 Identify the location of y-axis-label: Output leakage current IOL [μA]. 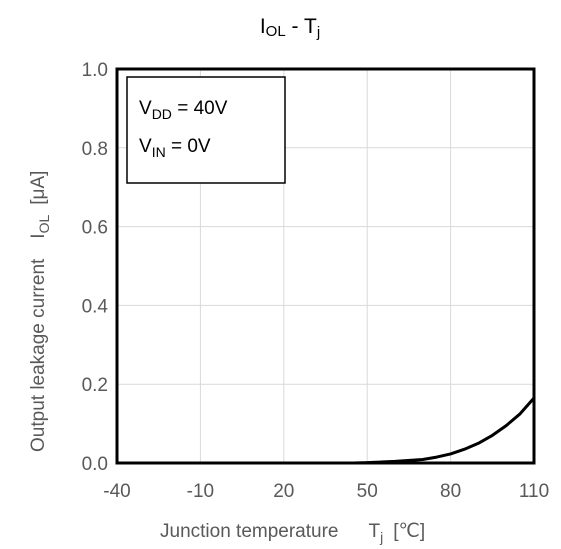
(40, 311).